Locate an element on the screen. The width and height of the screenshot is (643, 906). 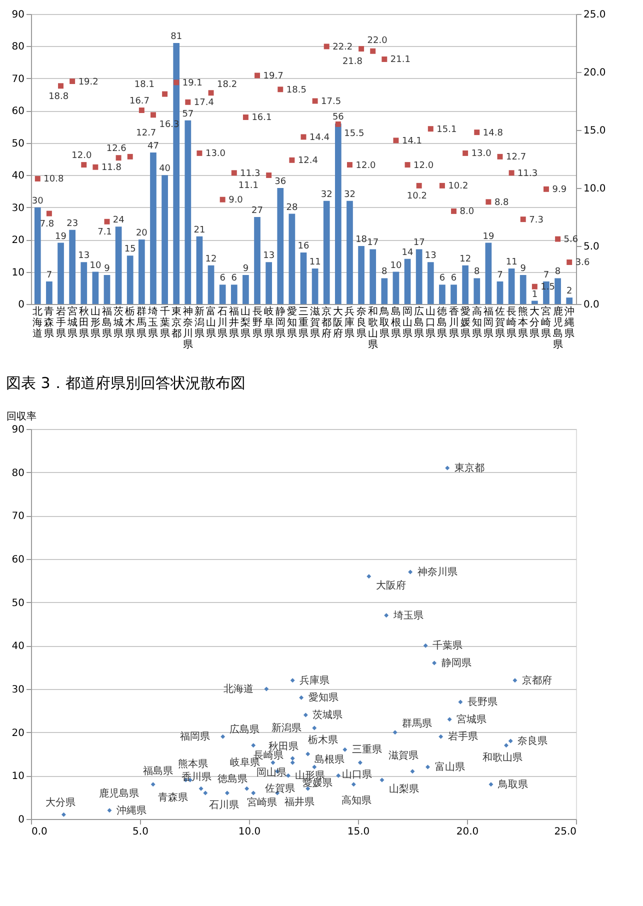
data-label: 30 is located at coordinates (38, 201).